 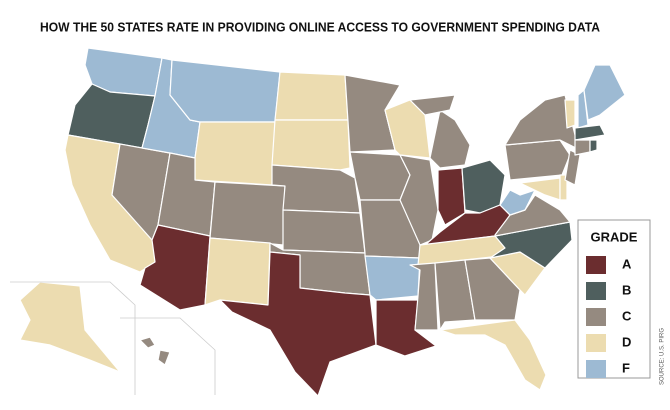 I want to click on legend-label: A, so click(x=627, y=263).